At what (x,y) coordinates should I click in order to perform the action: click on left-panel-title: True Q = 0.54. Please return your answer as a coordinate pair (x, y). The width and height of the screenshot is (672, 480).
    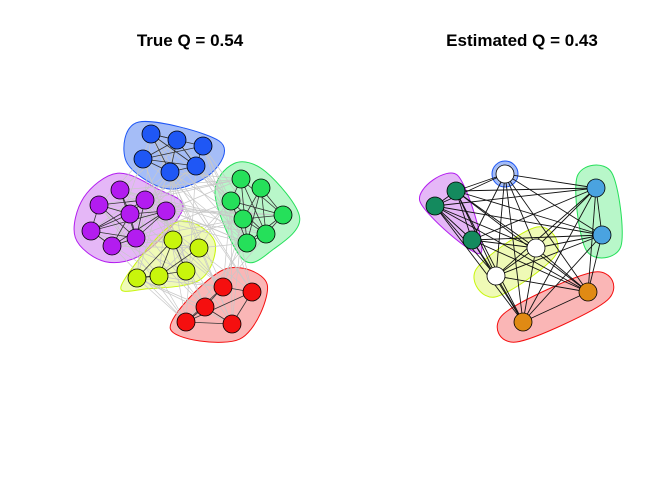
    Looking at the image, I should click on (190, 40).